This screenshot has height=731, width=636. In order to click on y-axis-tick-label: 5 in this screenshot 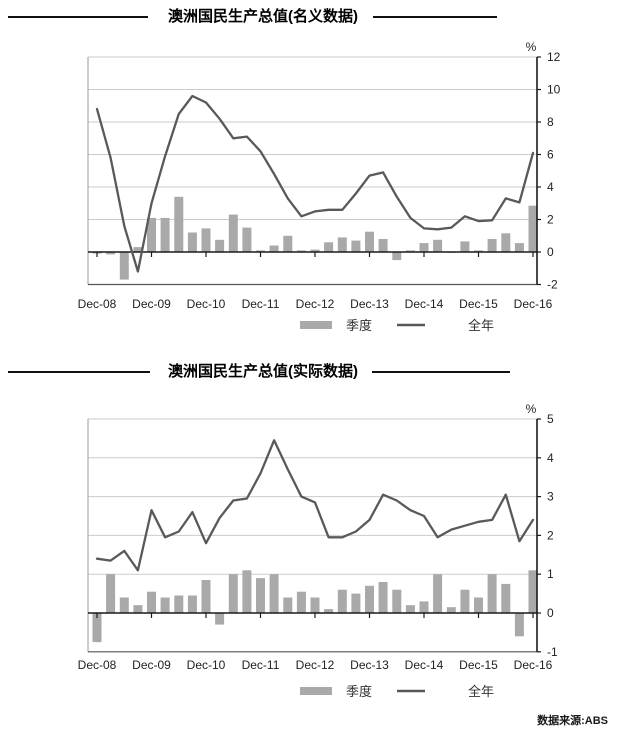, I will do `click(550, 419)`.